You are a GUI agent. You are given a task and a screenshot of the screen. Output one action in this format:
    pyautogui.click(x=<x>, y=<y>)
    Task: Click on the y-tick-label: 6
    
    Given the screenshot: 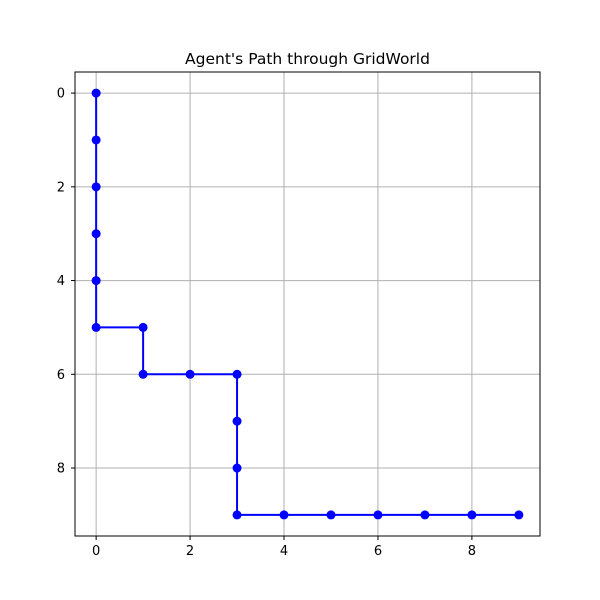 What is the action you would take?
    pyautogui.click(x=61, y=375)
    